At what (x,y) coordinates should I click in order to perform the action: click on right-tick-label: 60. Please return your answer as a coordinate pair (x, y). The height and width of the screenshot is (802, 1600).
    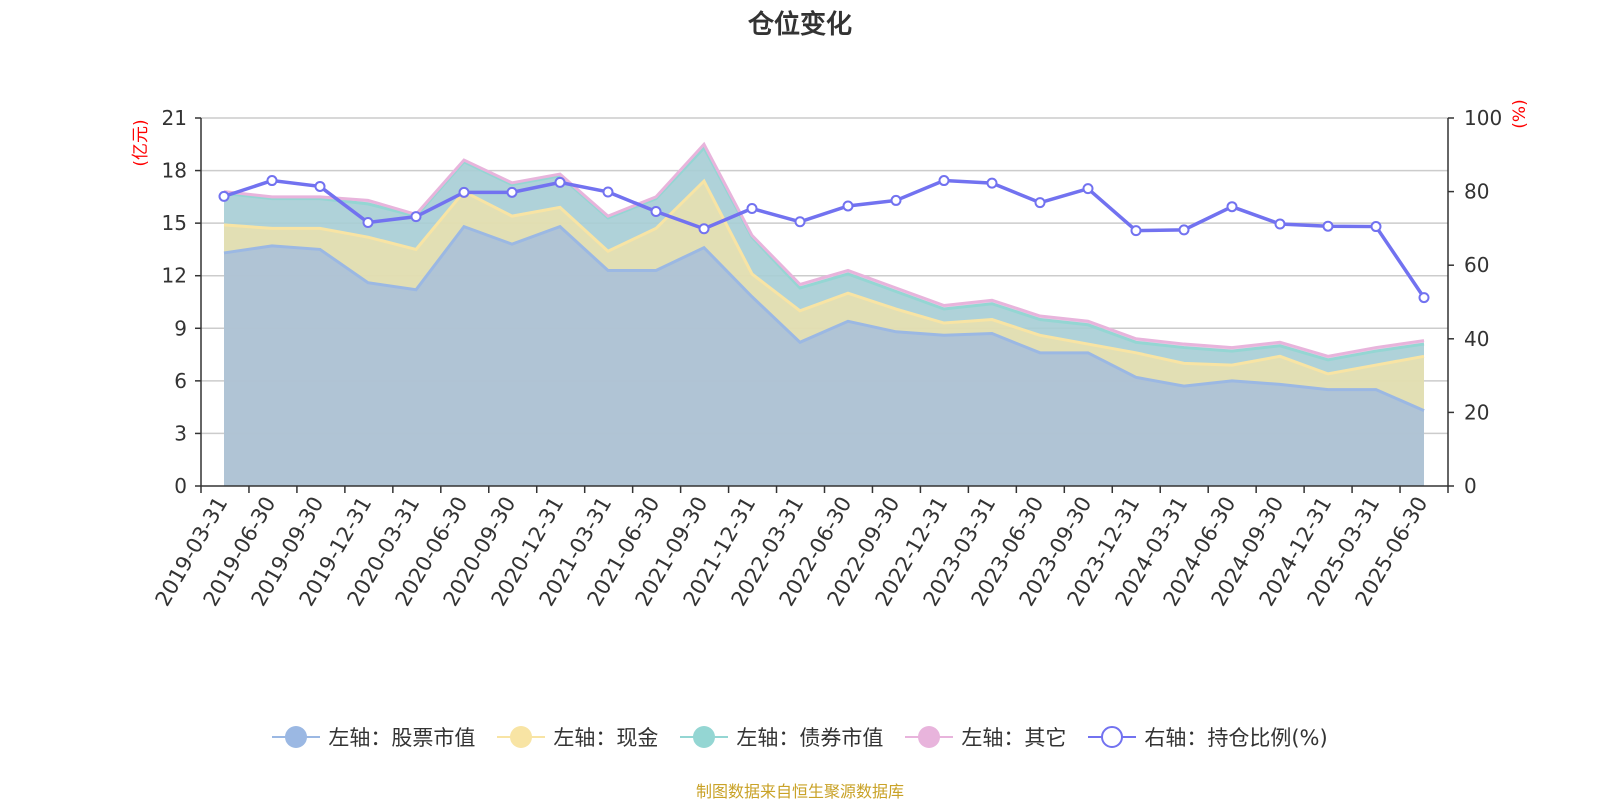
    Looking at the image, I should click on (1476, 265).